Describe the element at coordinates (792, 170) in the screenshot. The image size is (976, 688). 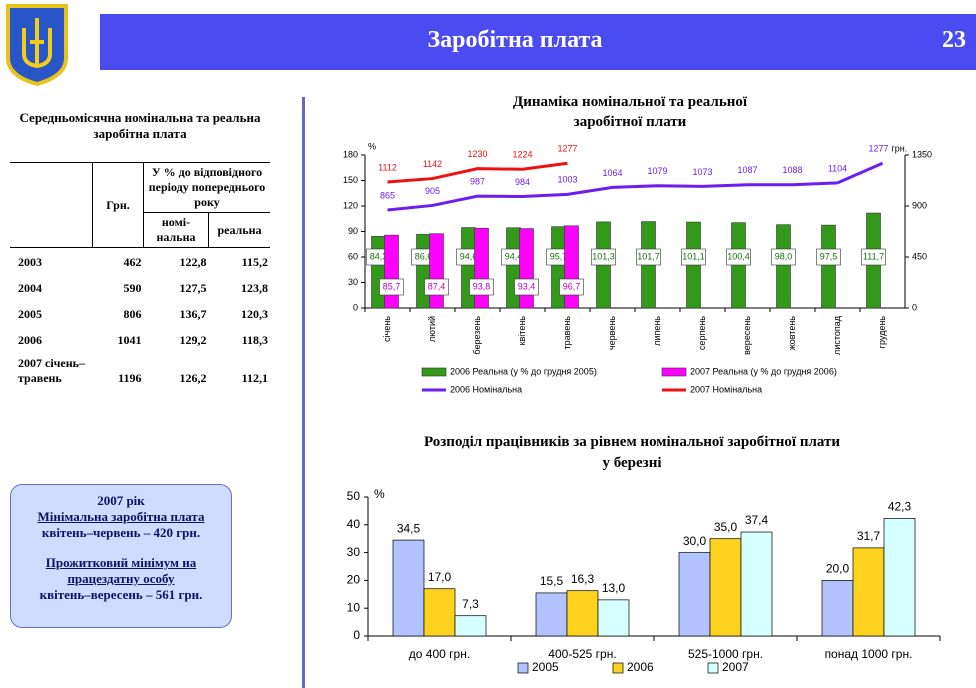
I see `line-value-label: 1088` at that location.